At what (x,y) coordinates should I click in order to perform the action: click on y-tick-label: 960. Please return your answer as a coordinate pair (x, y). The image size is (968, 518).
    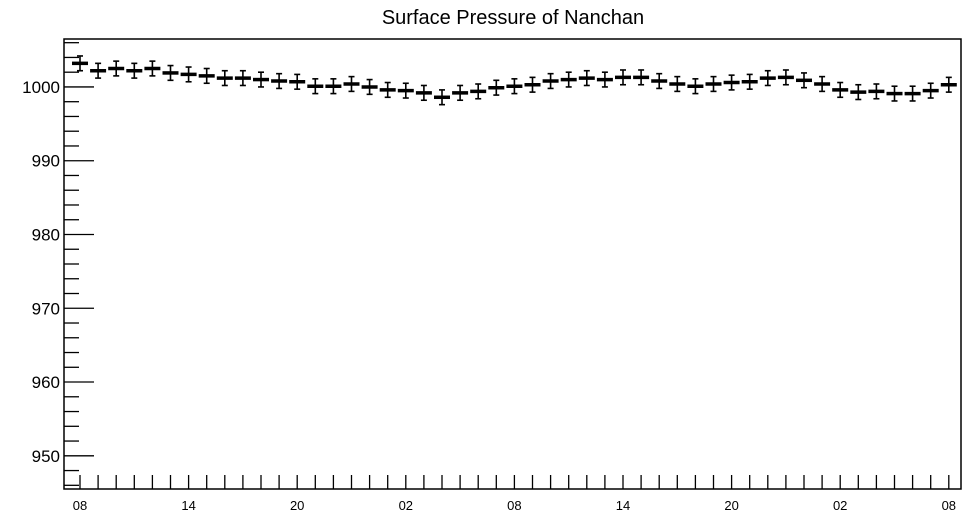
    Looking at the image, I should click on (46, 382).